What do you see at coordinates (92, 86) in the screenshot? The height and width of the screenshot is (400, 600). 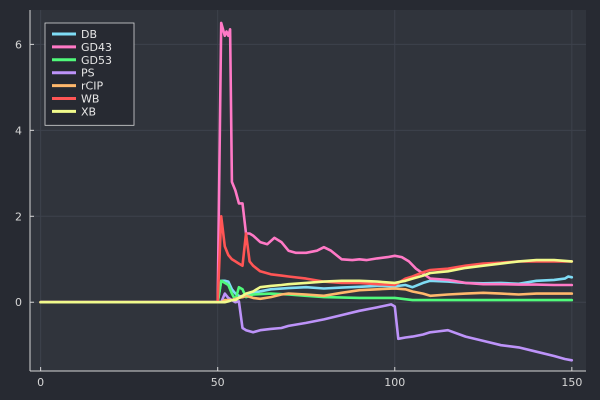 I see `legend-label-rcip: rCIP` at bounding box center [92, 86].